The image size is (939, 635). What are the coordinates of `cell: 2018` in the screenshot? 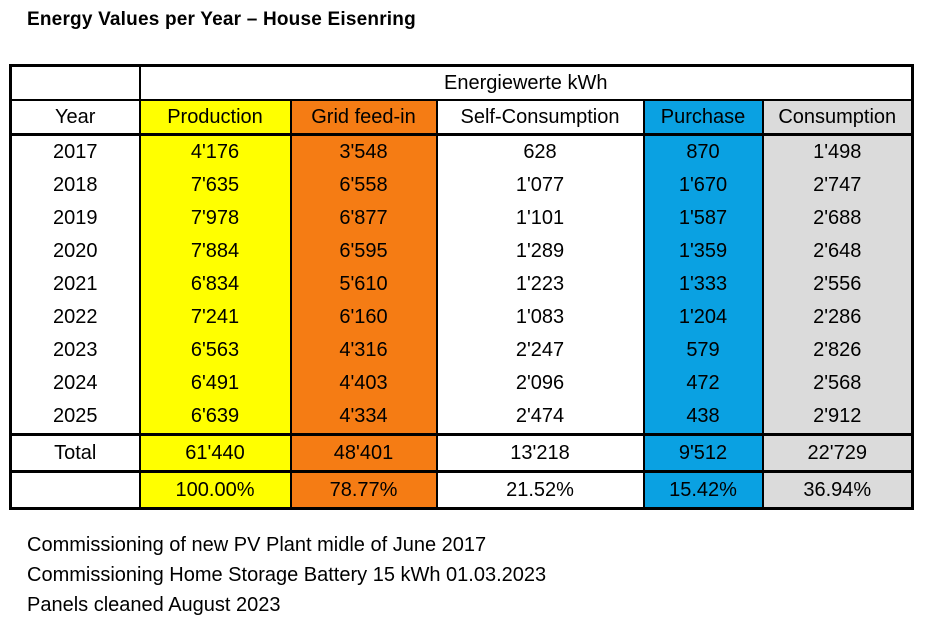 It's located at (75, 185).